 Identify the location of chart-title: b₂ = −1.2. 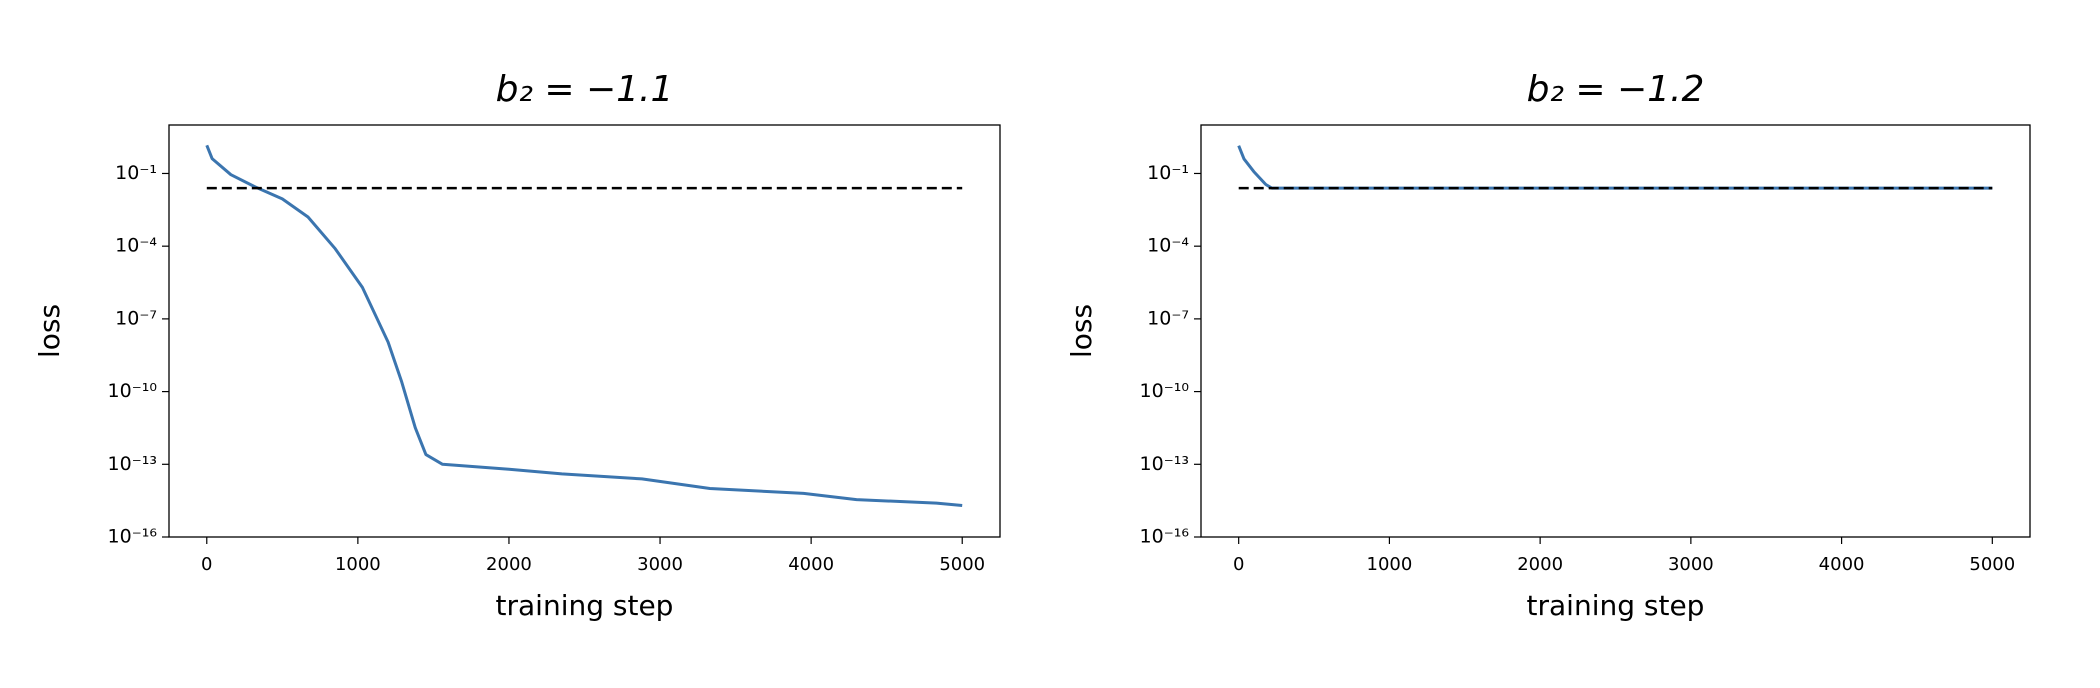
(1616, 89).